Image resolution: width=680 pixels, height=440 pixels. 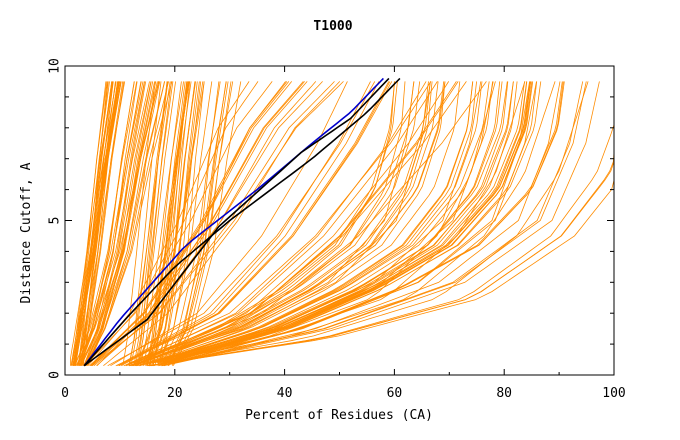 What do you see at coordinates (504, 393) in the screenshot?
I see `x-tick-label: 80` at bounding box center [504, 393].